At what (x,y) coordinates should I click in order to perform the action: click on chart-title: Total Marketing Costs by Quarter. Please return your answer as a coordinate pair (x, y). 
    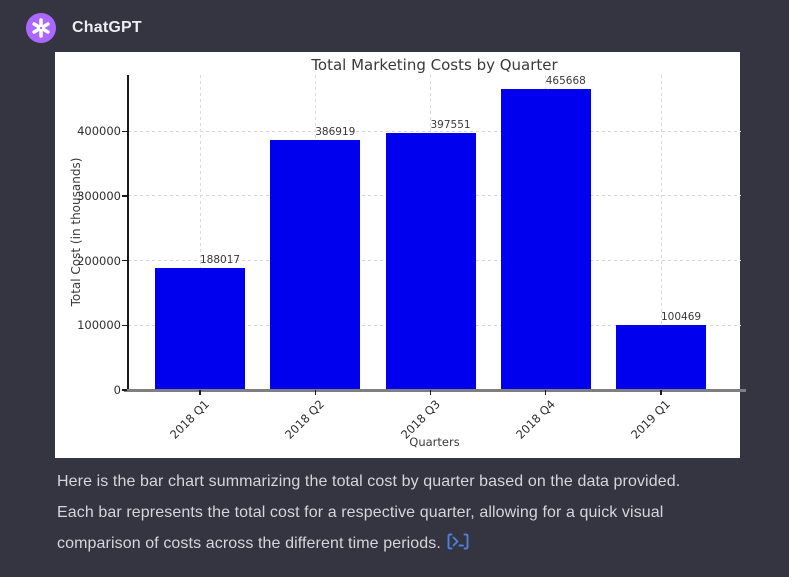
    Looking at the image, I should click on (434, 65).